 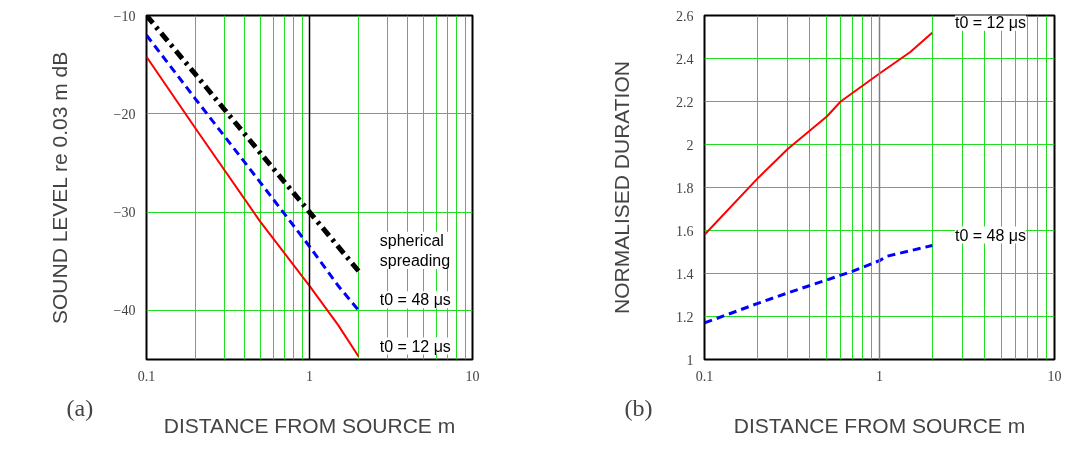 I want to click on y-axis-title: SOUND LEVEL re 0.03 m dB, so click(x=59, y=188).